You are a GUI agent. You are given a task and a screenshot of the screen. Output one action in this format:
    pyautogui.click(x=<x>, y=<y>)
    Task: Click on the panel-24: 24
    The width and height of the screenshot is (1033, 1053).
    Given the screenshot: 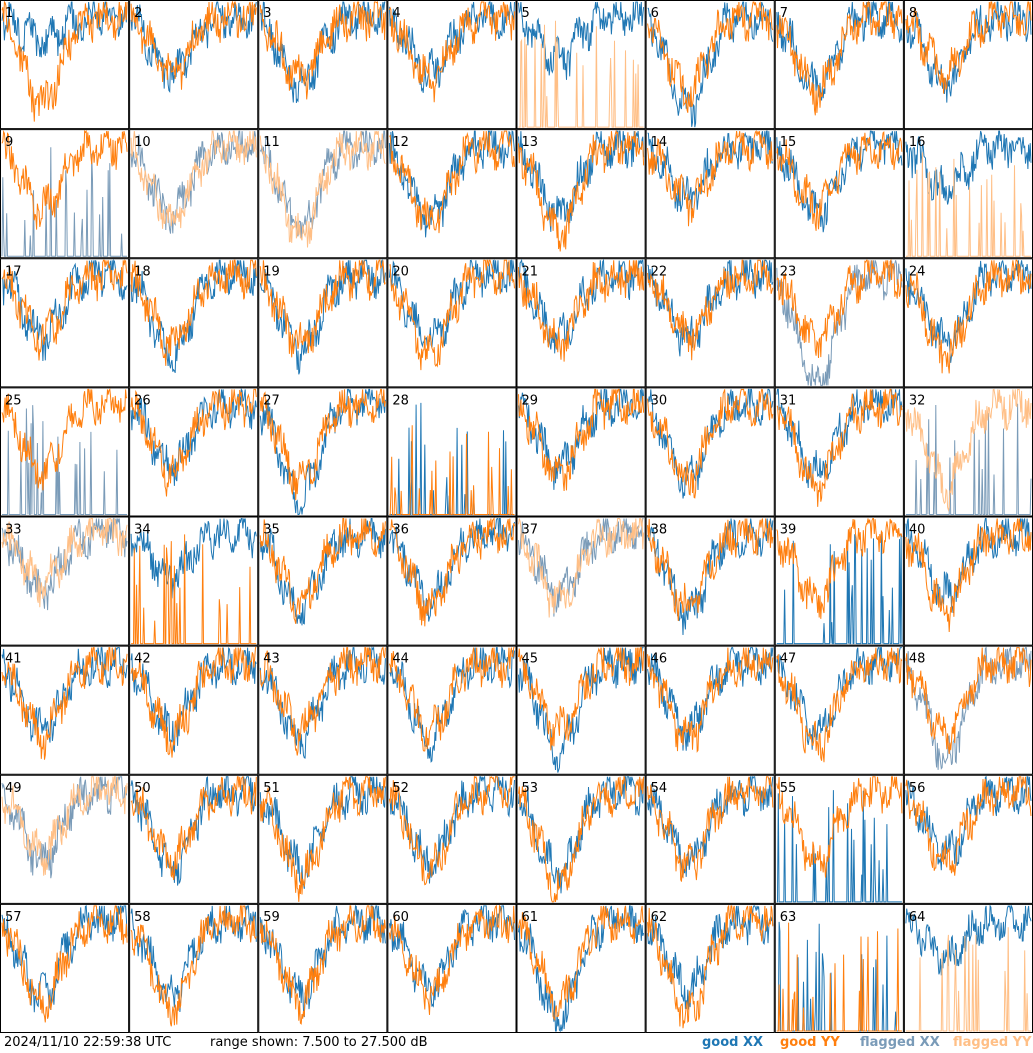 What is the action you would take?
    pyautogui.click(x=968, y=323)
    